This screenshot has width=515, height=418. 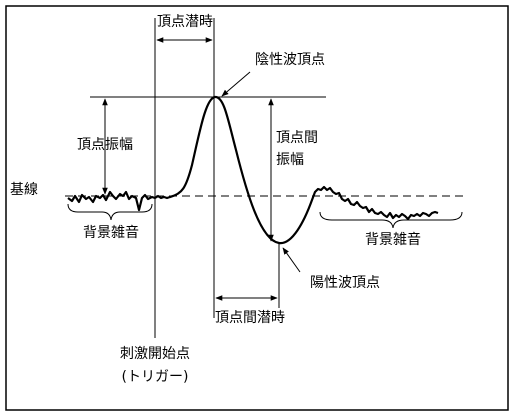 I want to click on label: 頂点振幅, so click(x=105, y=145).